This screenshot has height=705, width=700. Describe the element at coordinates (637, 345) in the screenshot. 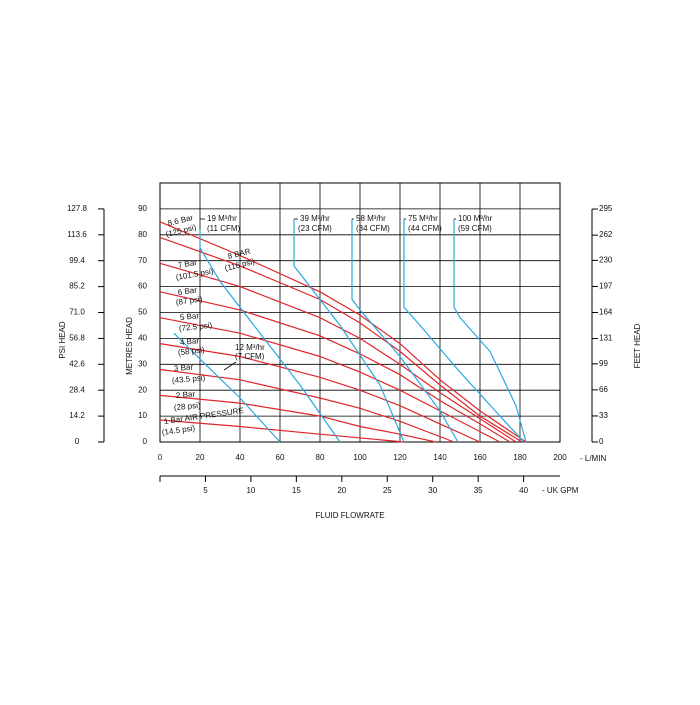

I see `feet-axis-title: FEET HEAD` at that location.